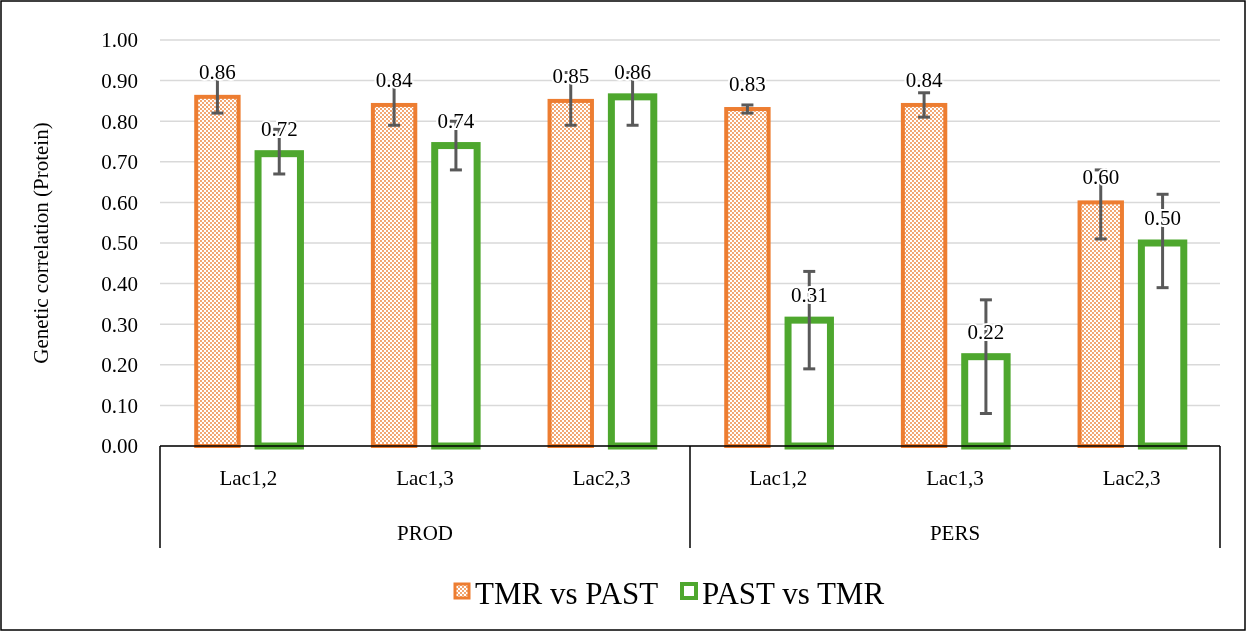  I want to click on legend-label: PAST vs TMR, so click(793, 593).